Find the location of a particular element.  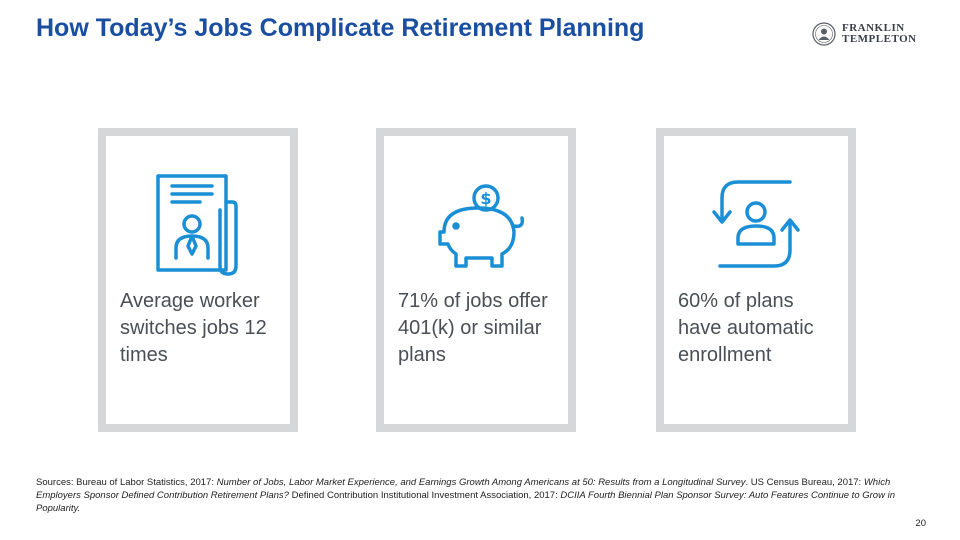

logo-line-1: FRANKLIN is located at coordinates (873, 28).